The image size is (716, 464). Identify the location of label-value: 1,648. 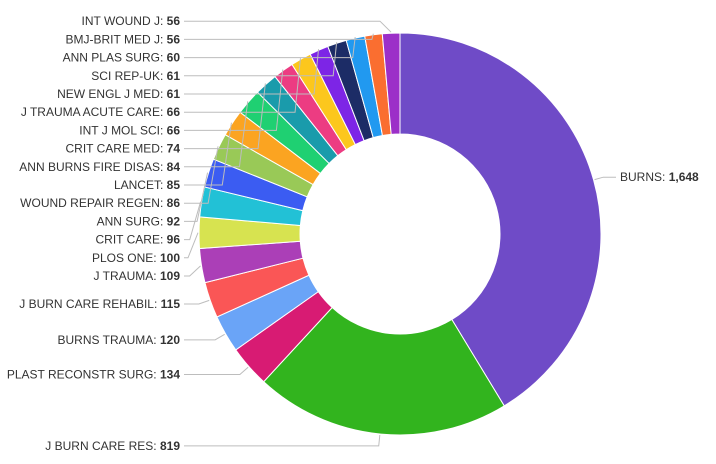
(684, 177).